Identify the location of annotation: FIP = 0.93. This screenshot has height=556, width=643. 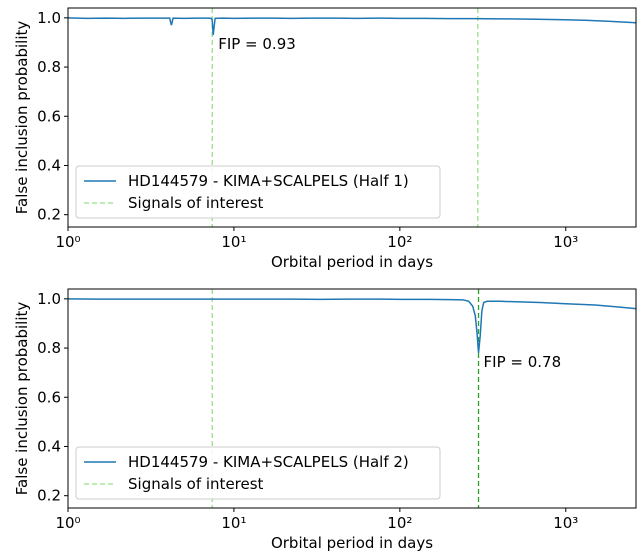
(257, 44).